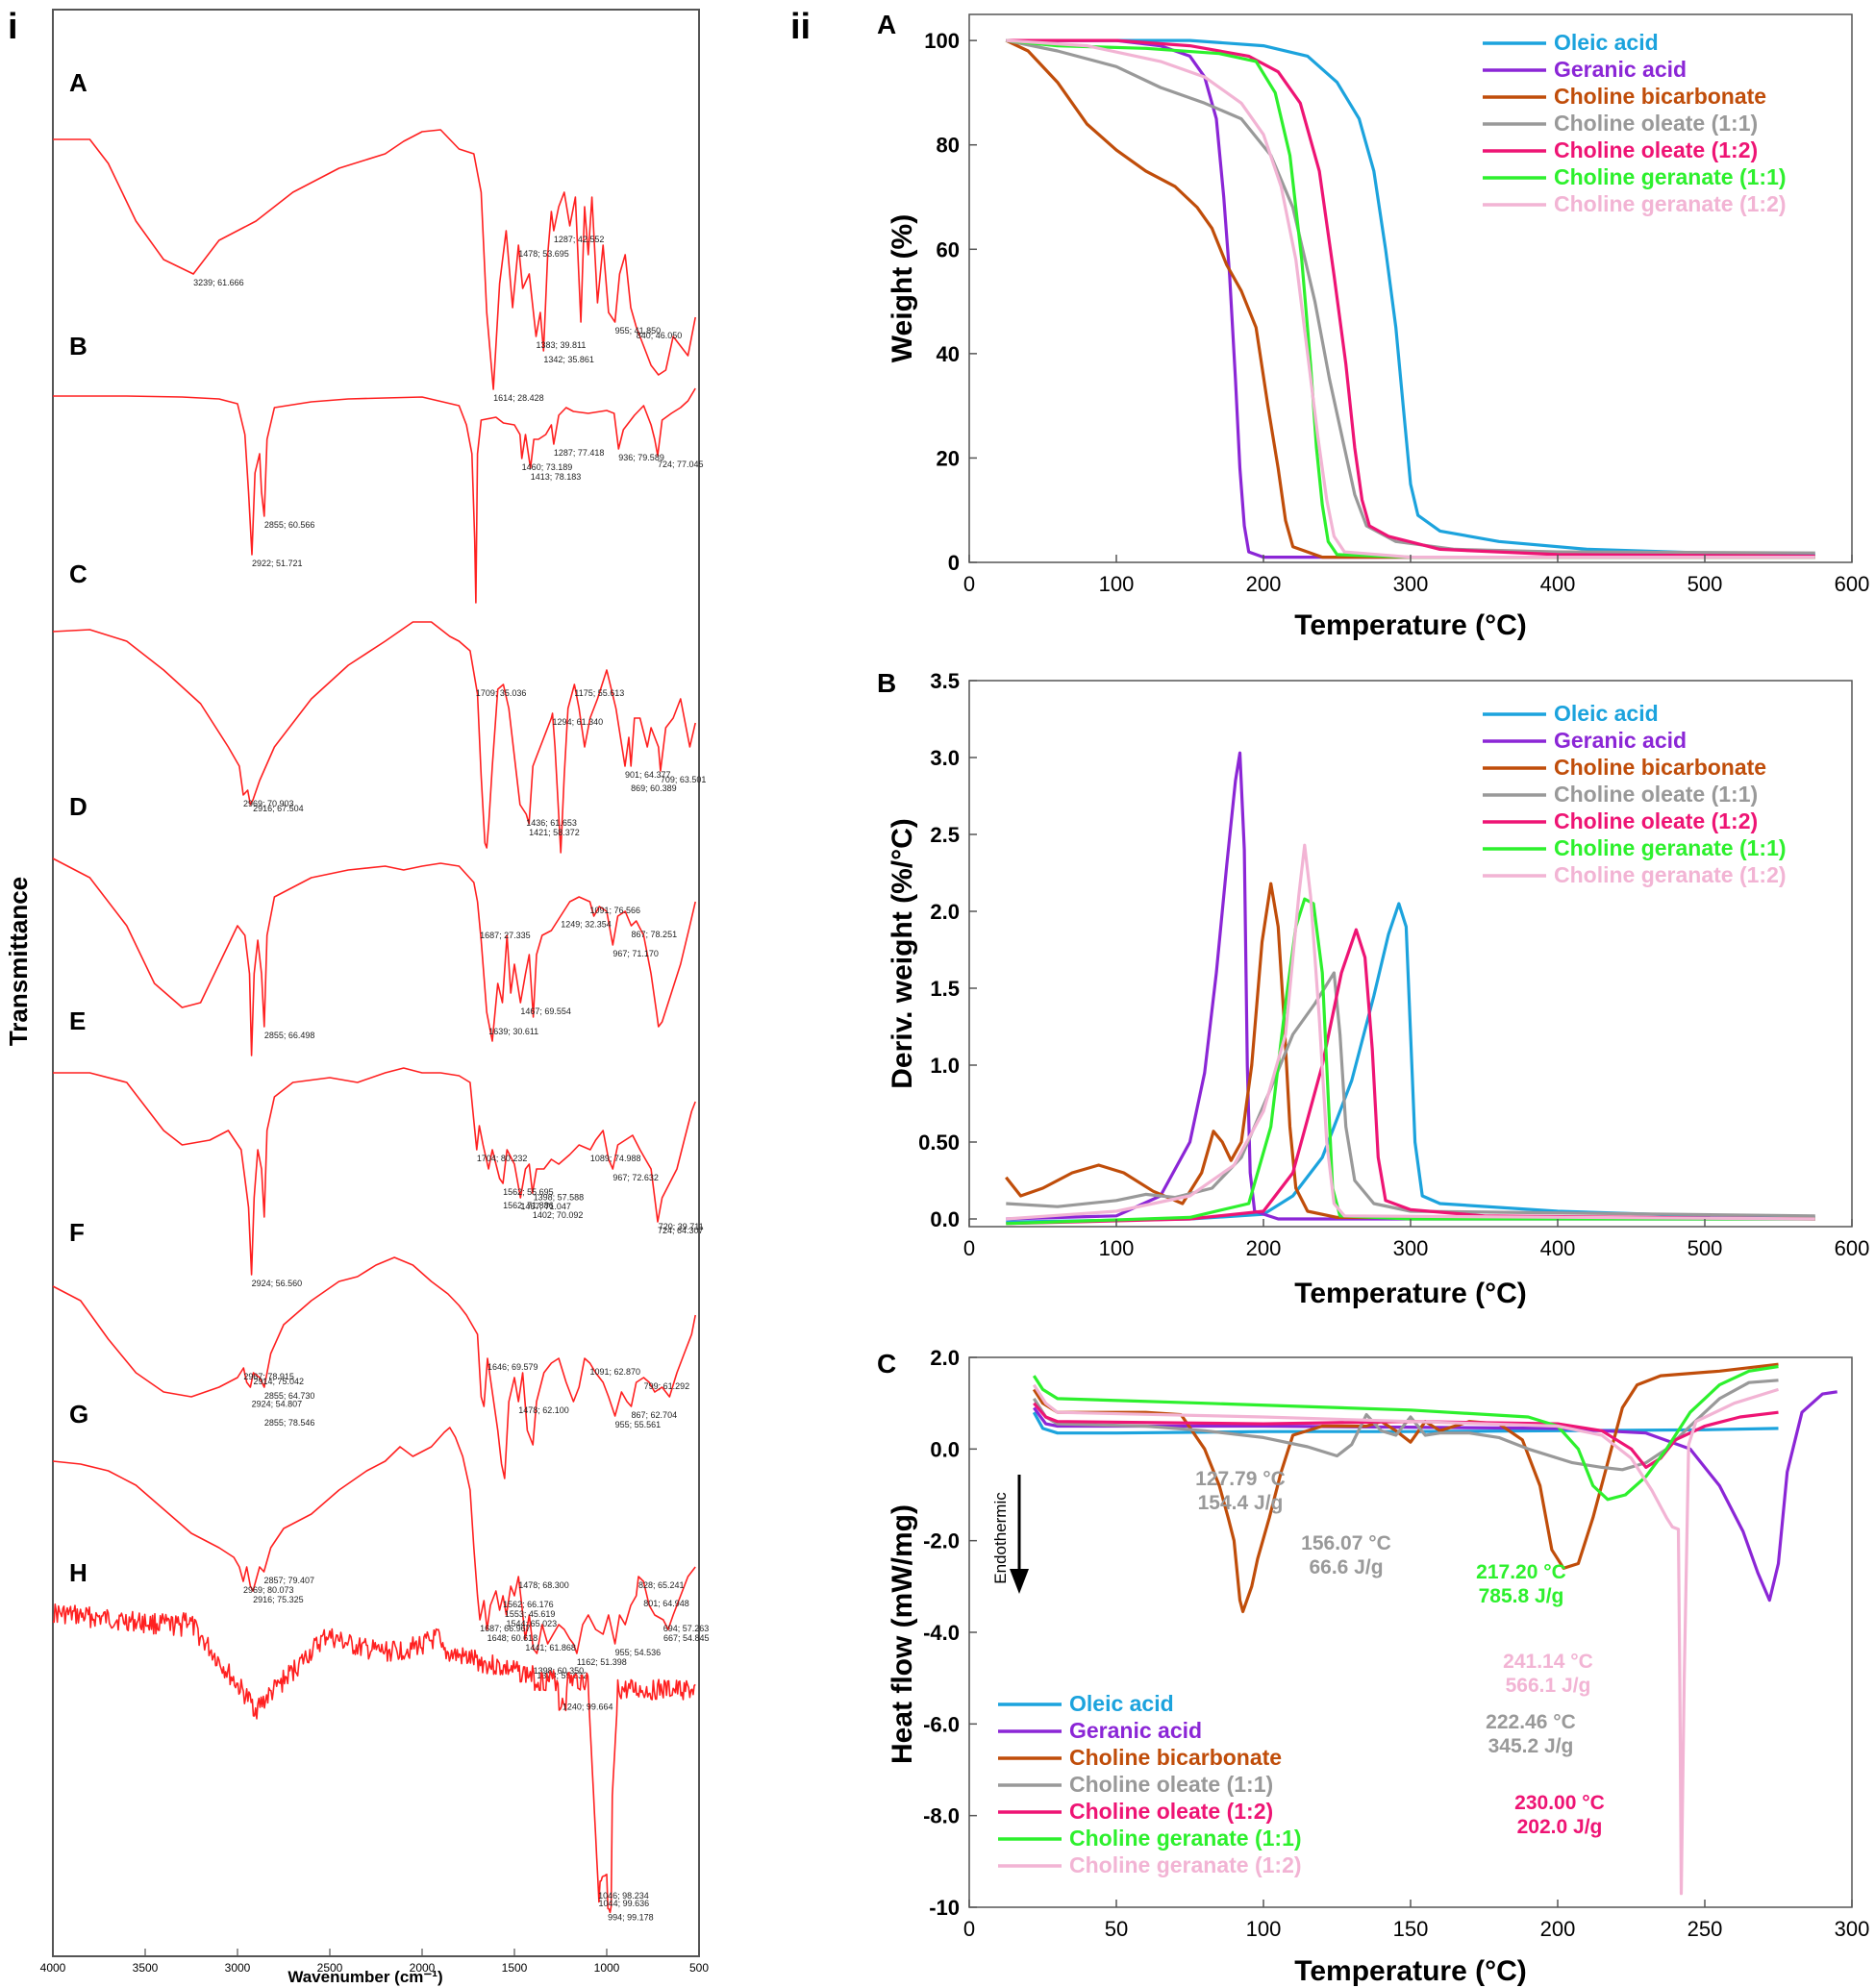 The width and height of the screenshot is (1875, 1988). I want to click on dtg-x-tick-label: 500, so click(1705, 1248).